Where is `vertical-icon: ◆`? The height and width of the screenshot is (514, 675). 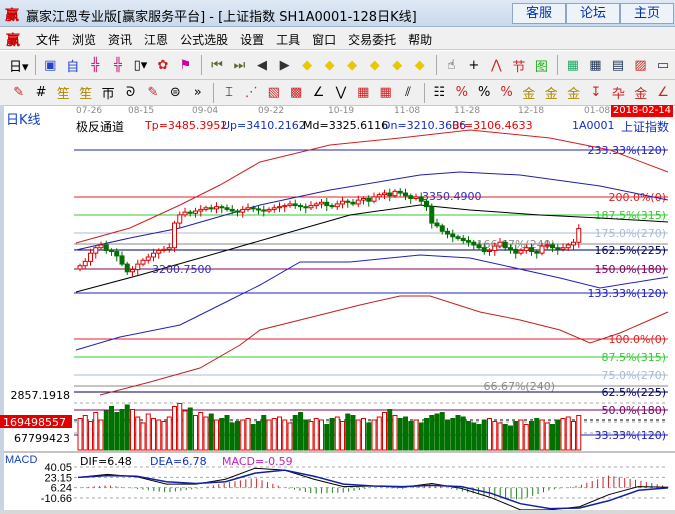
vertical-icon: ◆ is located at coordinates (419, 65).